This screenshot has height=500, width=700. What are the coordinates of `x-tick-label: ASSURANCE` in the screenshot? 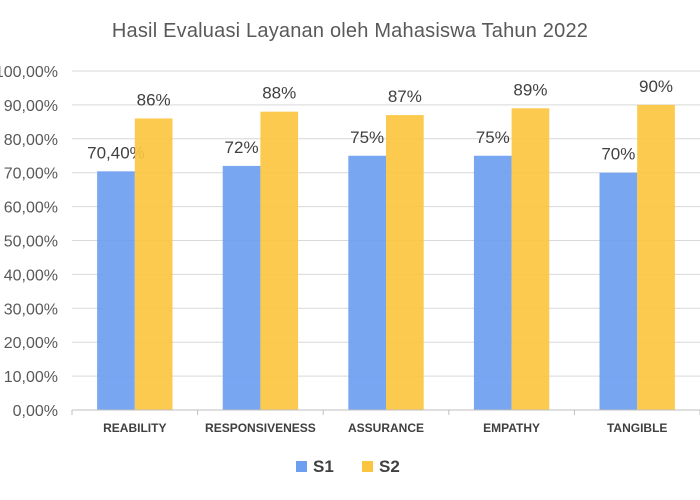 It's located at (386, 428).